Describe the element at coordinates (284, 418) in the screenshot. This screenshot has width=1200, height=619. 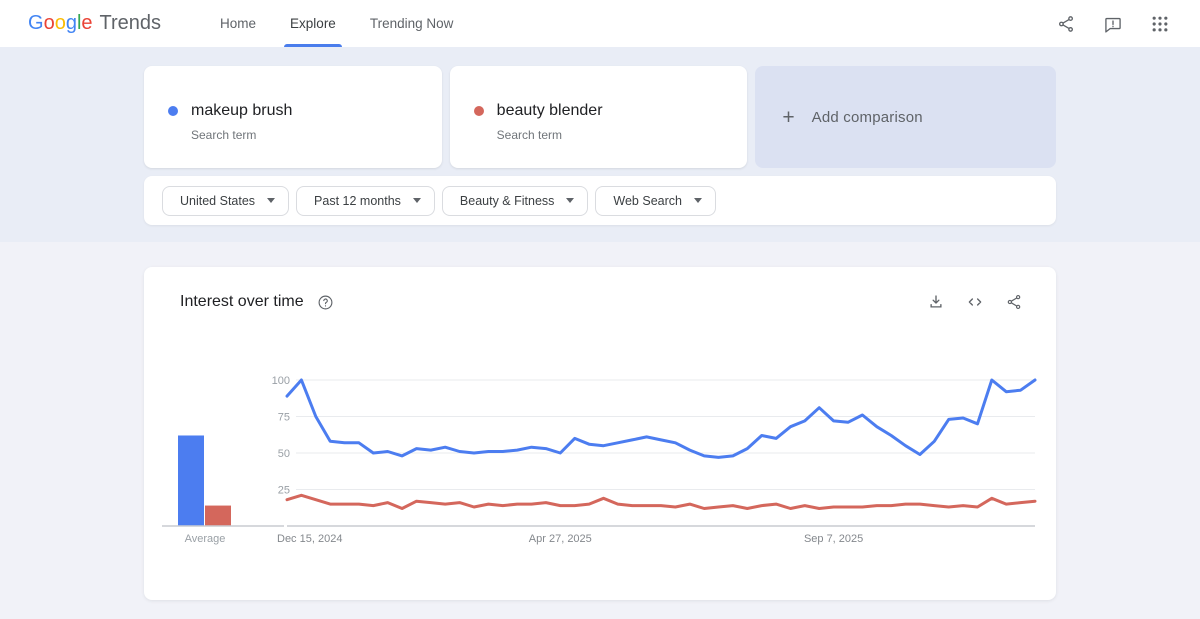
I see `y-axis-tick-75: 75` at that location.